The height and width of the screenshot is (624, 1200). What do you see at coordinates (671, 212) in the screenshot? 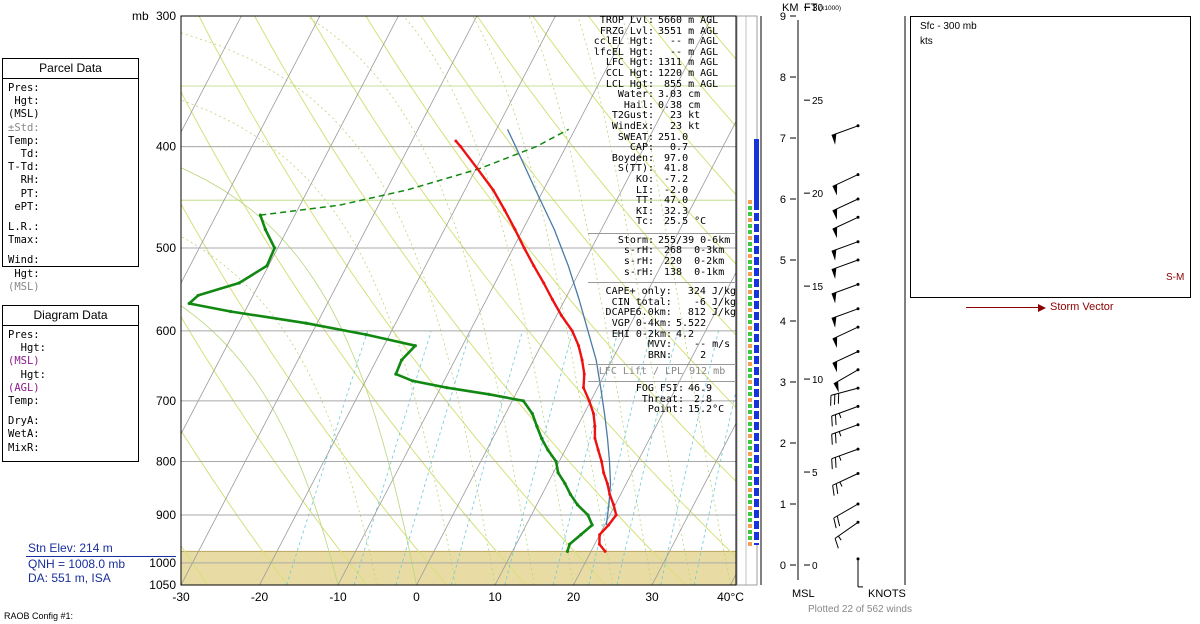
I see `index-value: 32.3` at bounding box center [671, 212].